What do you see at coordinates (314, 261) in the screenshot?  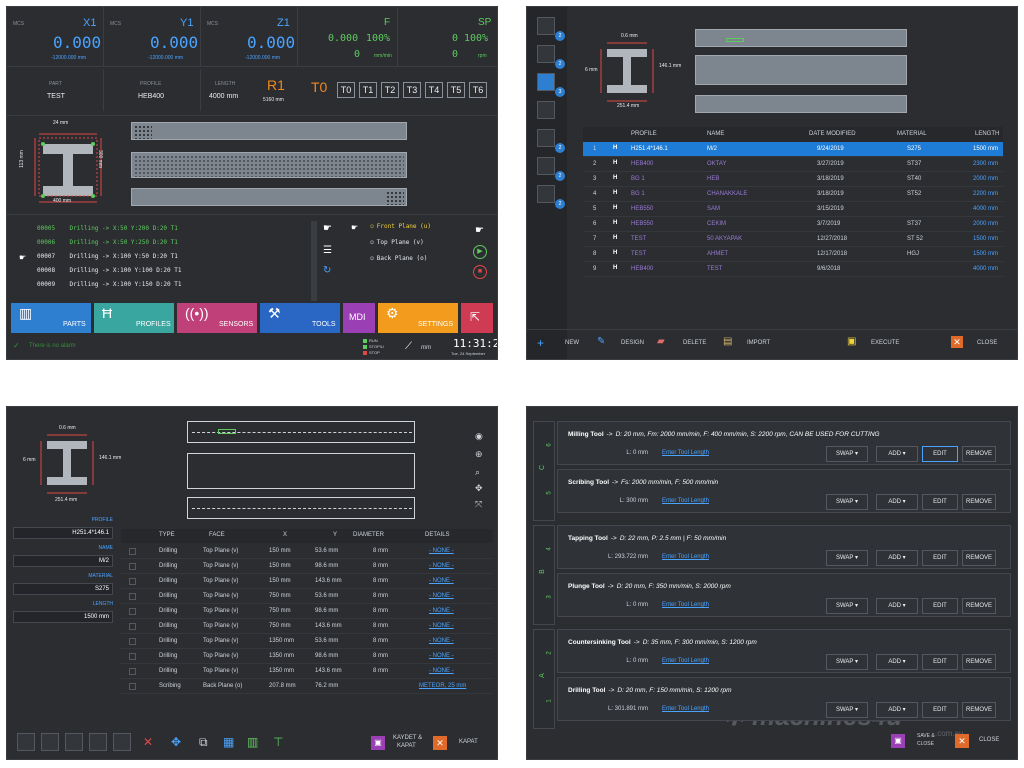 I see `program-scrollbar` at bounding box center [314, 261].